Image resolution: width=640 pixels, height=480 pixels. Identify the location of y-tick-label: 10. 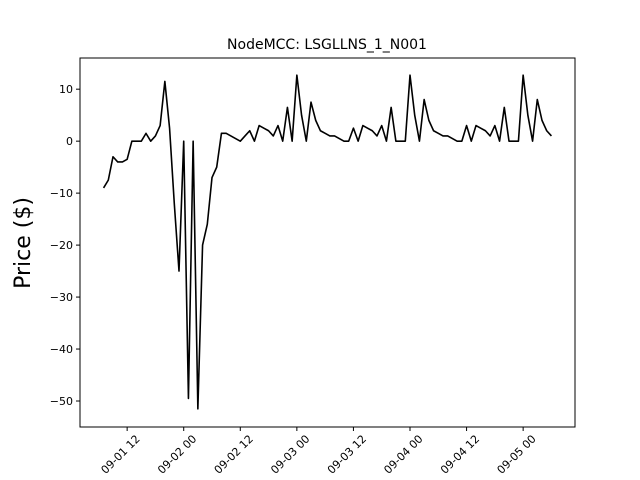
(66, 89).